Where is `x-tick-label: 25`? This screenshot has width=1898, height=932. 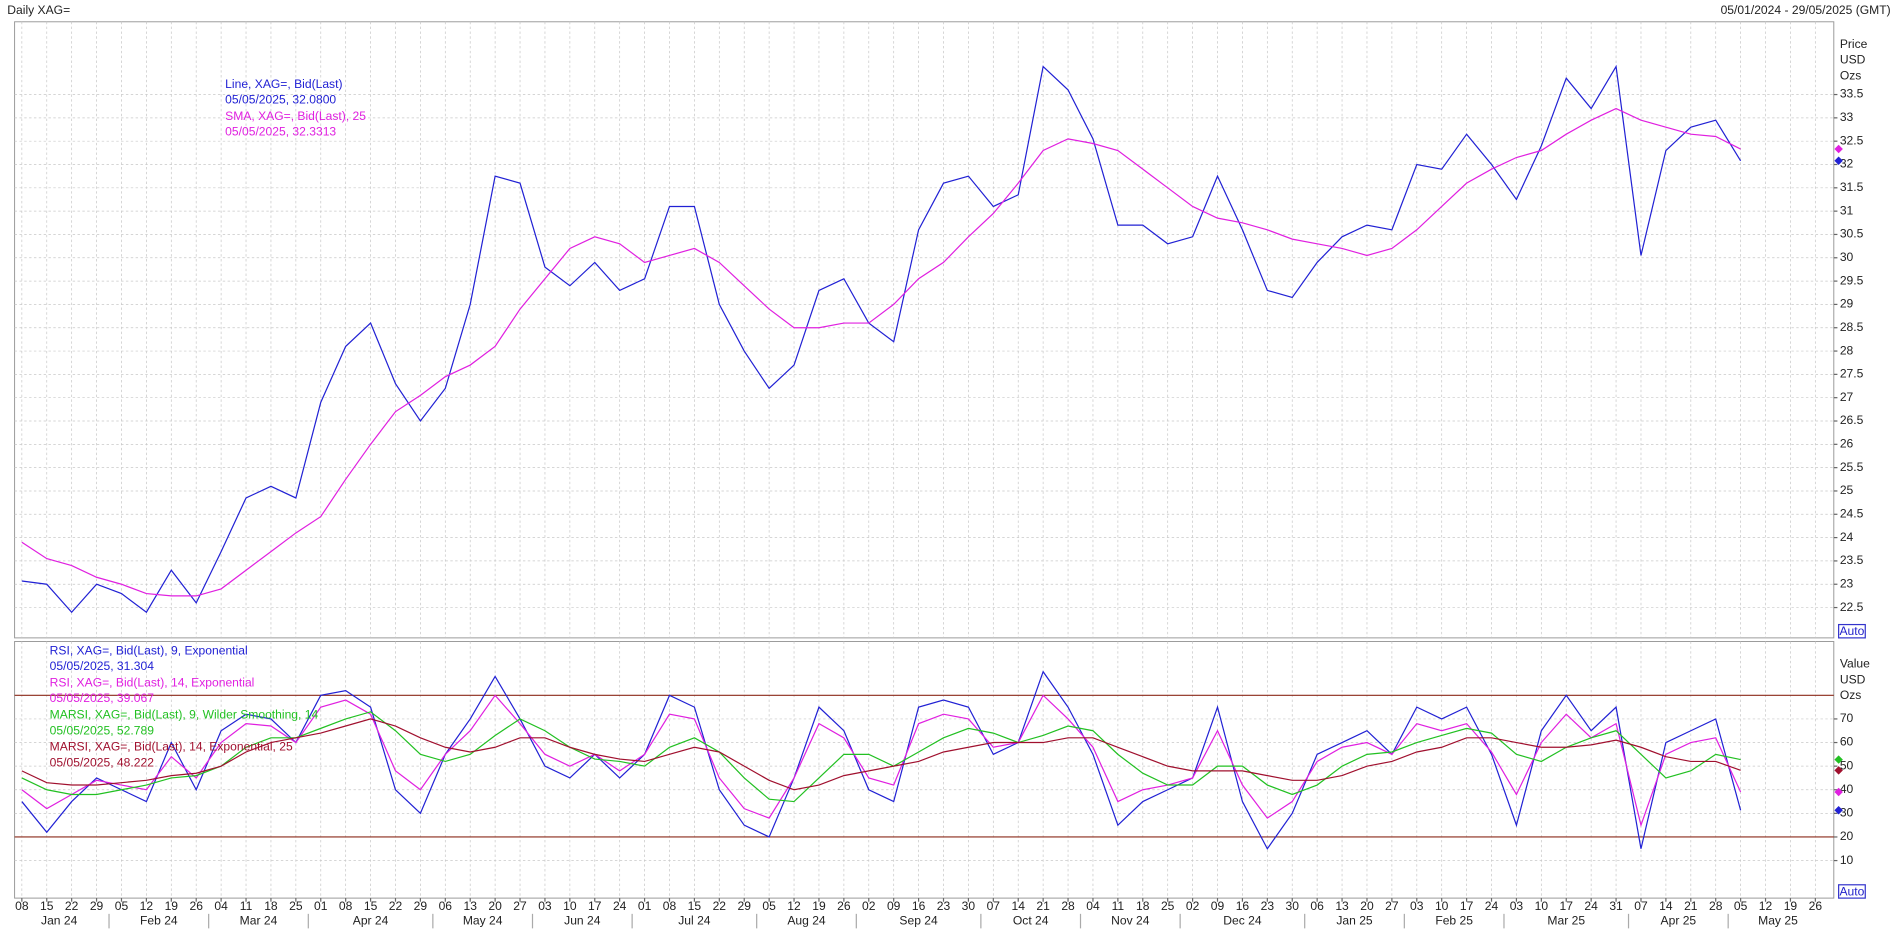 x-tick-label: 25 is located at coordinates (1168, 906).